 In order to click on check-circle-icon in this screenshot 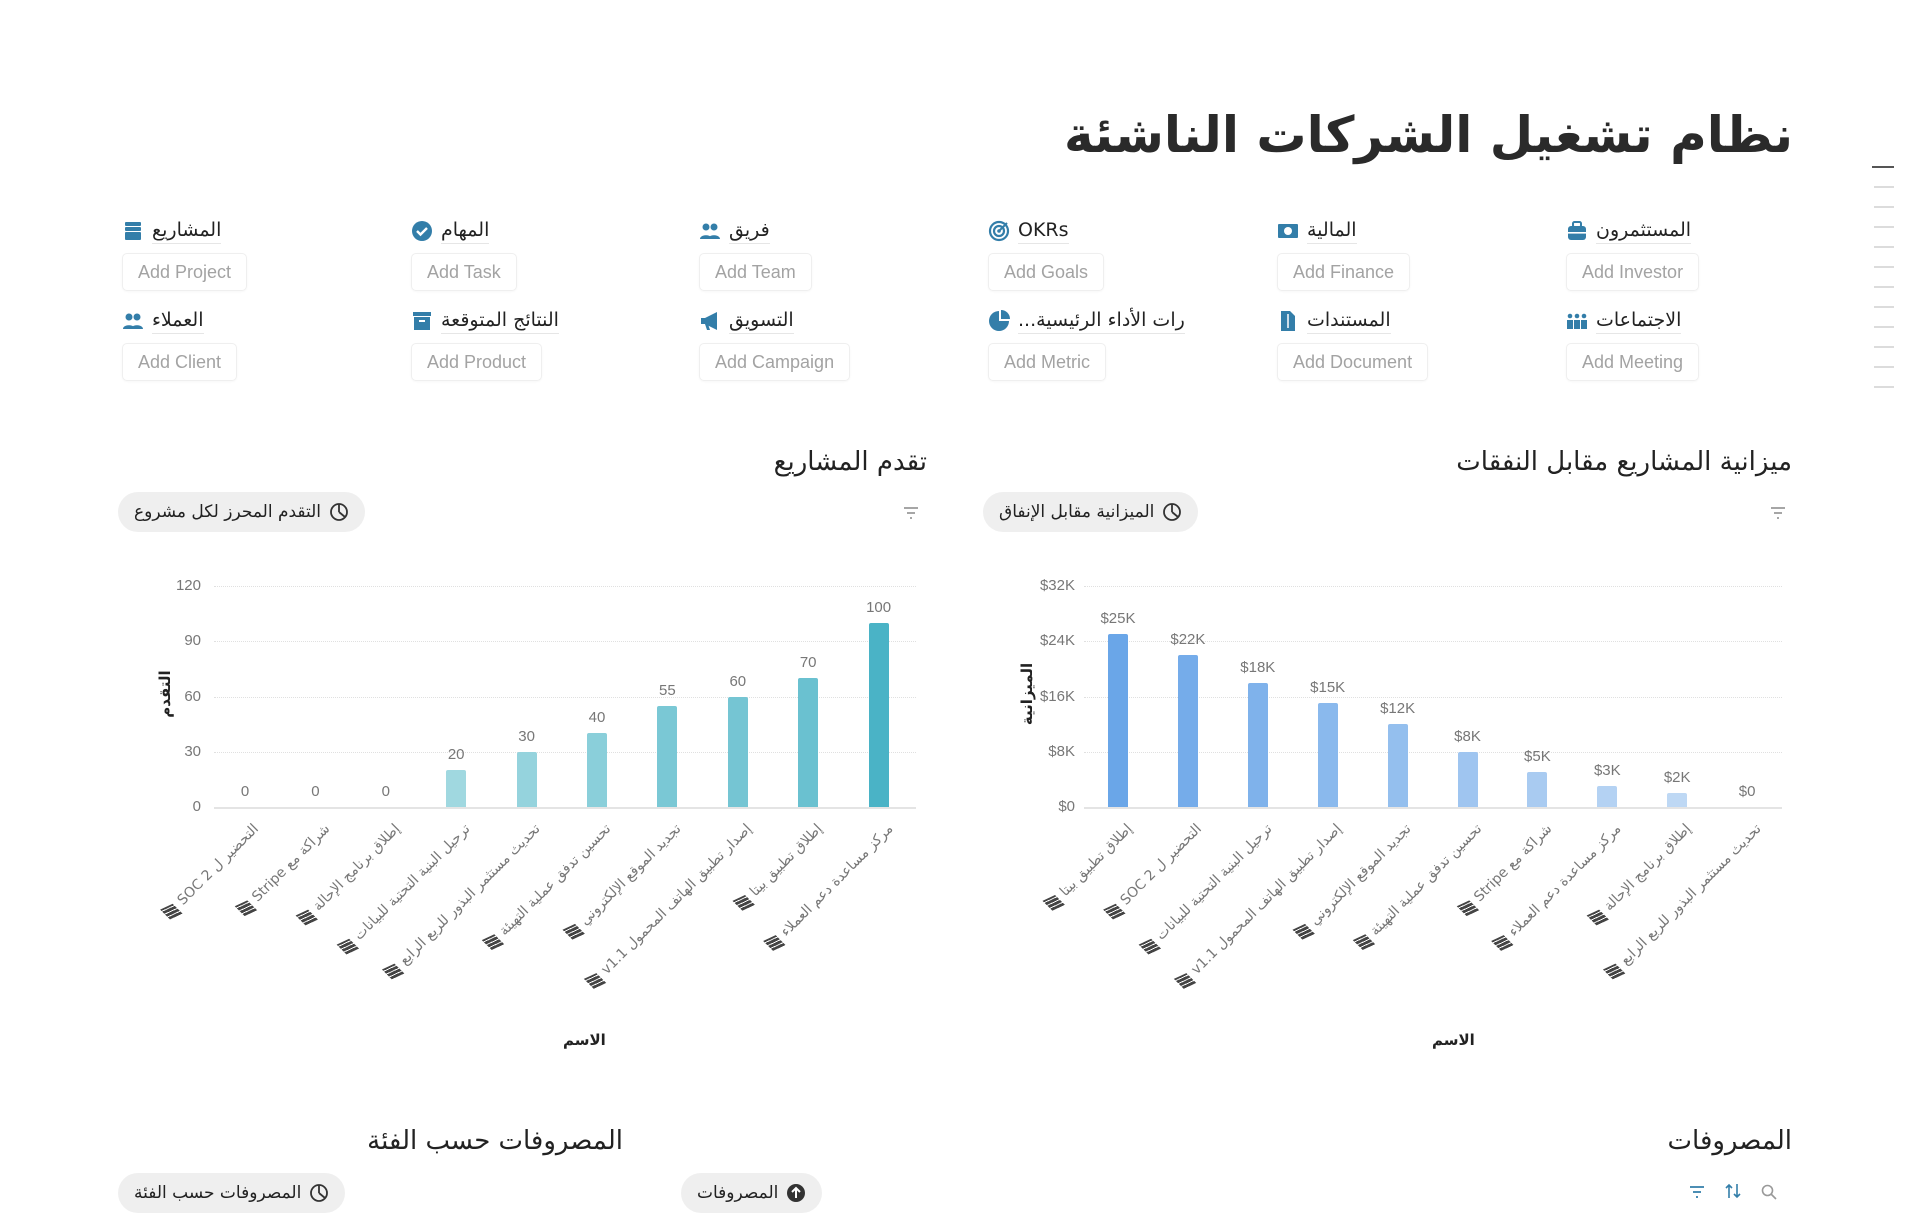, I will do `click(422, 231)`.